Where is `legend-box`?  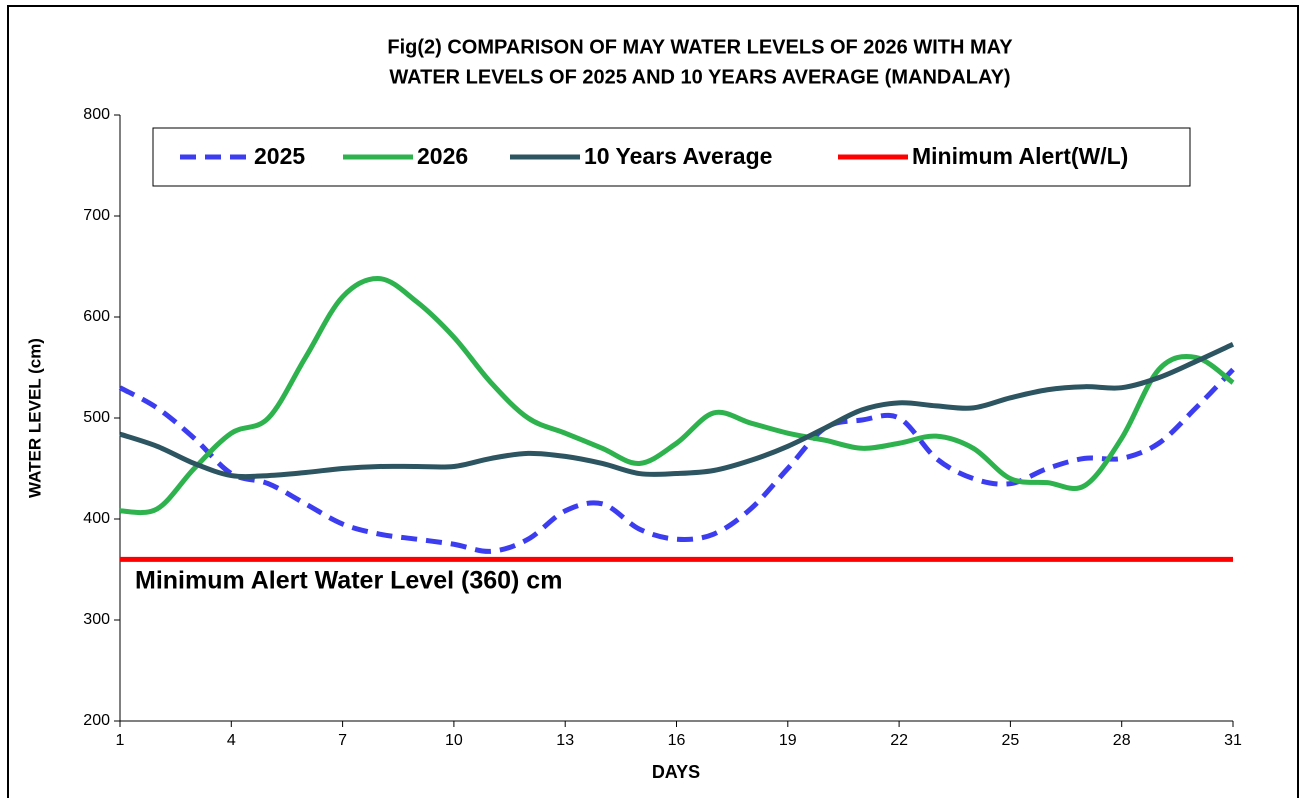
legend-box is located at coordinates (671, 157).